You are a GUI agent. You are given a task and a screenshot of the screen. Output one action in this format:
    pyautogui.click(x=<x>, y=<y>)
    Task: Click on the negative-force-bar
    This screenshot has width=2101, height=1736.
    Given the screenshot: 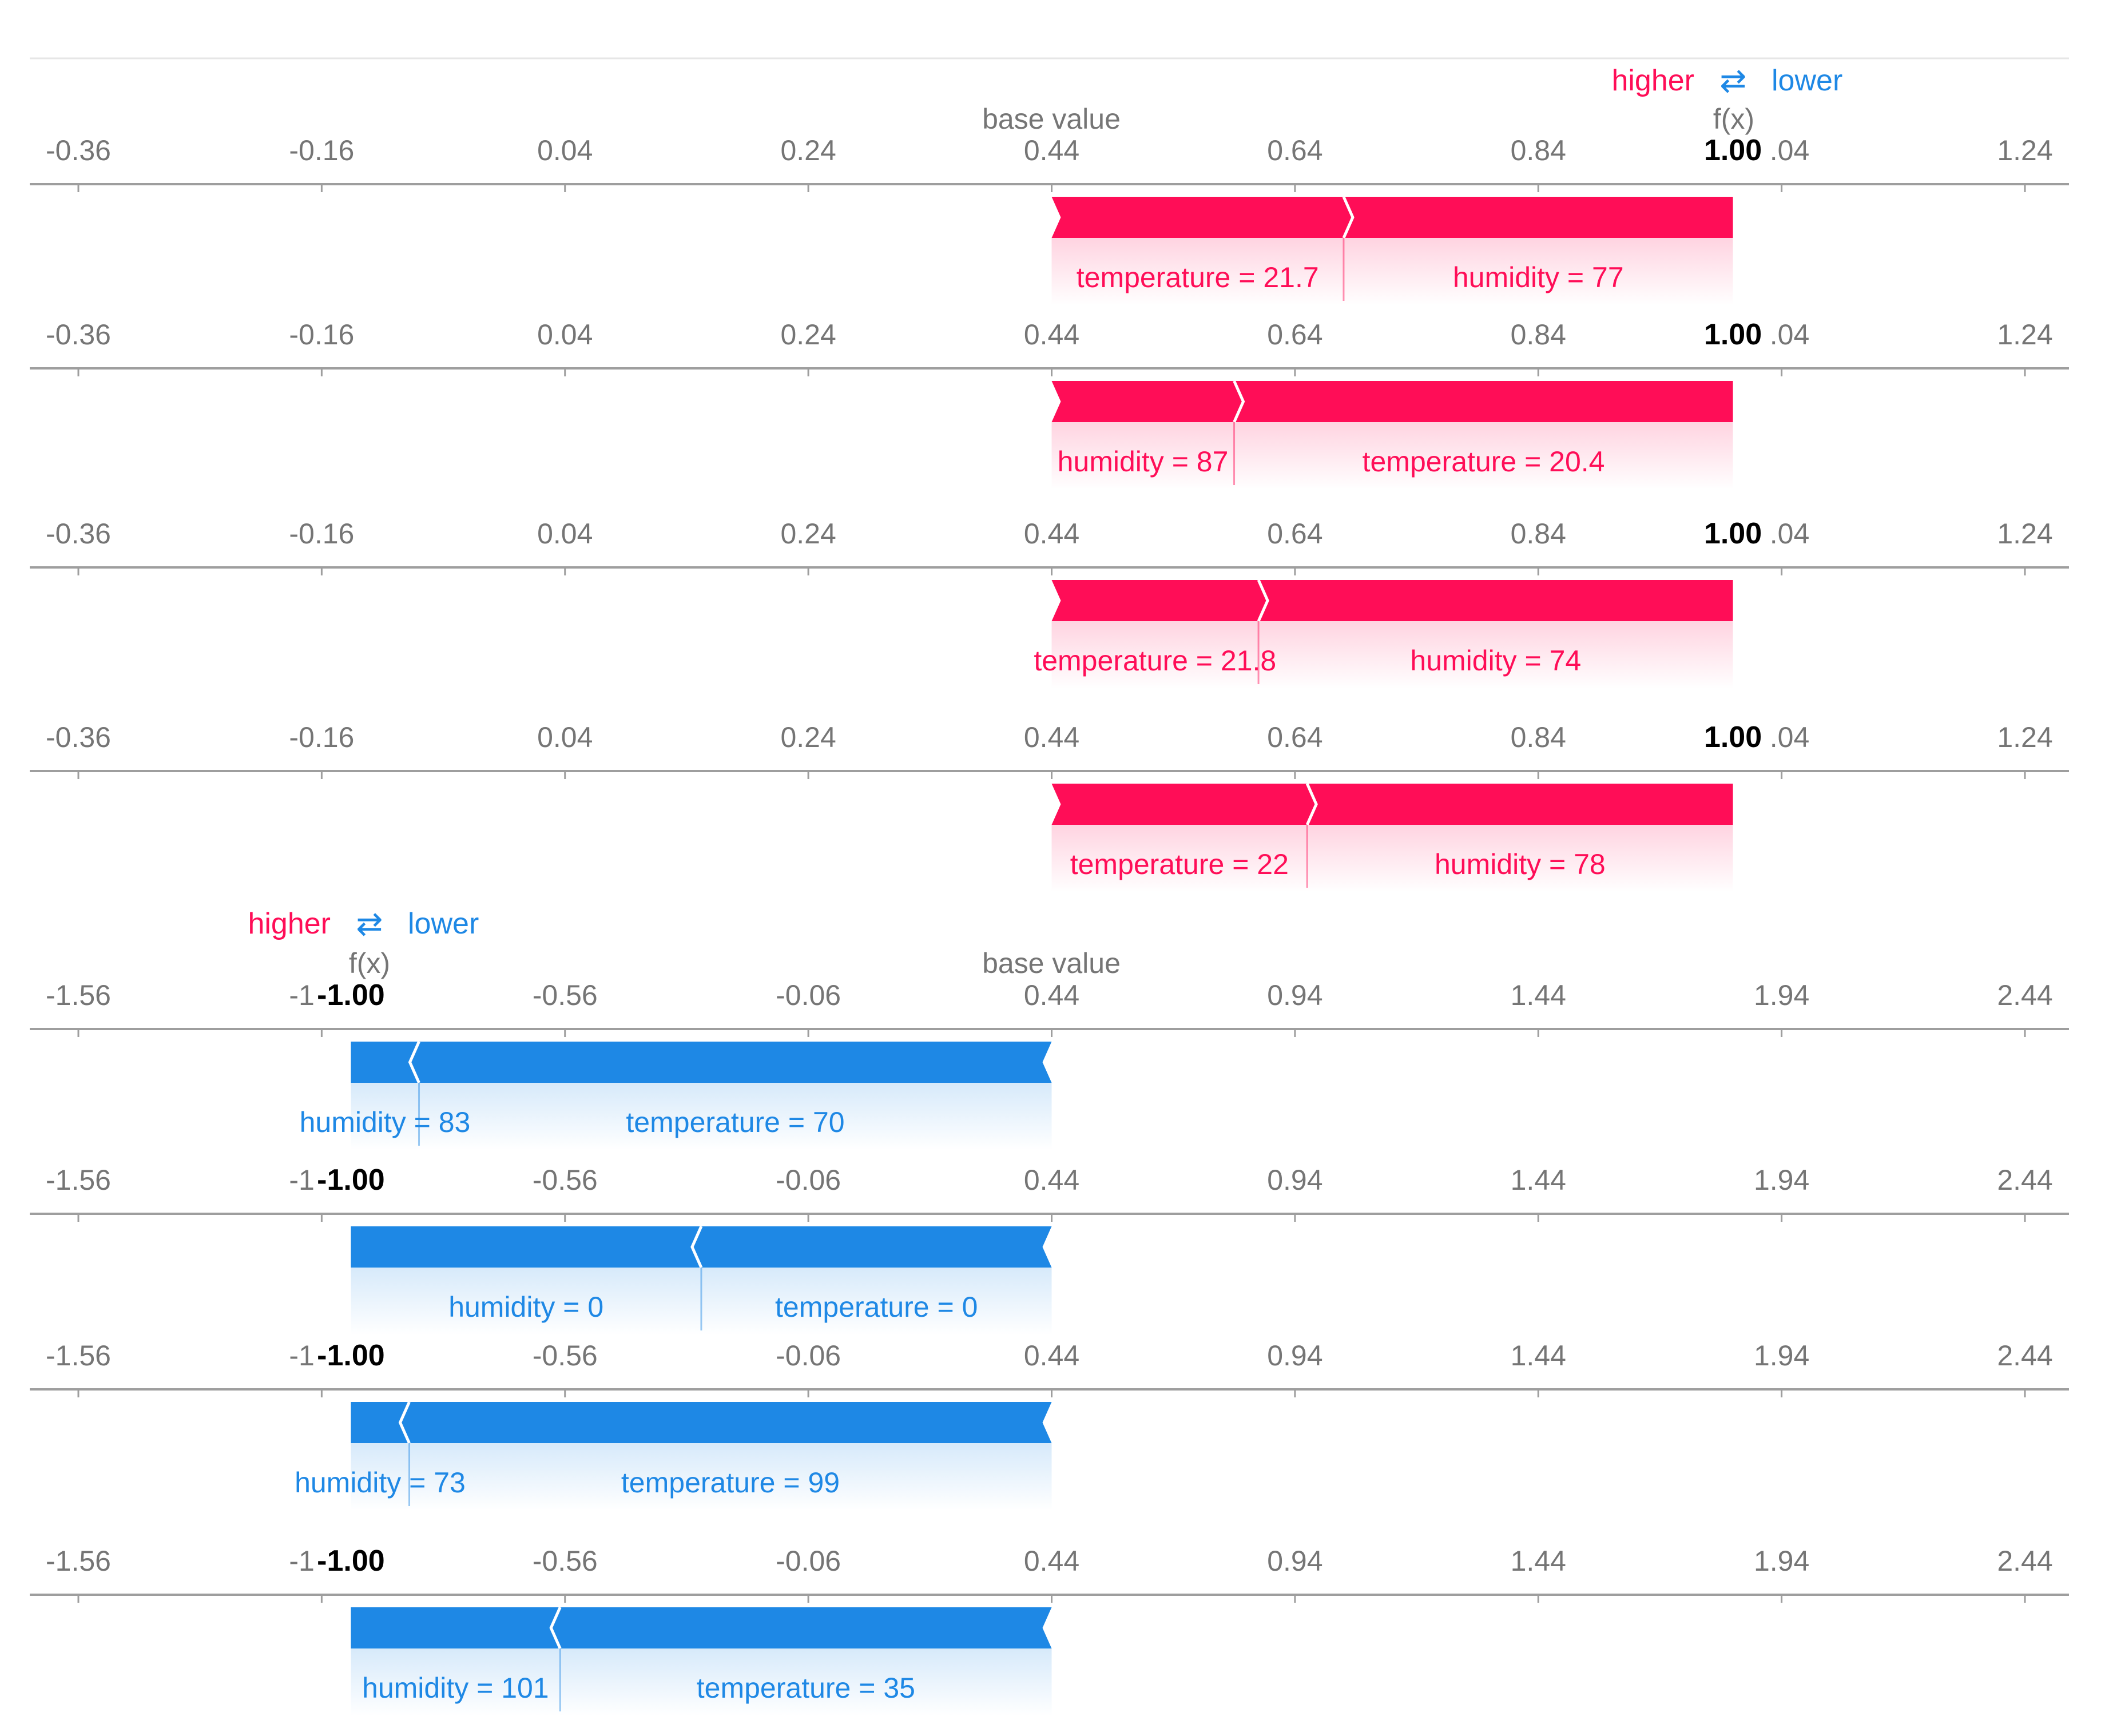 What is the action you would take?
    pyautogui.click(x=701, y=1423)
    